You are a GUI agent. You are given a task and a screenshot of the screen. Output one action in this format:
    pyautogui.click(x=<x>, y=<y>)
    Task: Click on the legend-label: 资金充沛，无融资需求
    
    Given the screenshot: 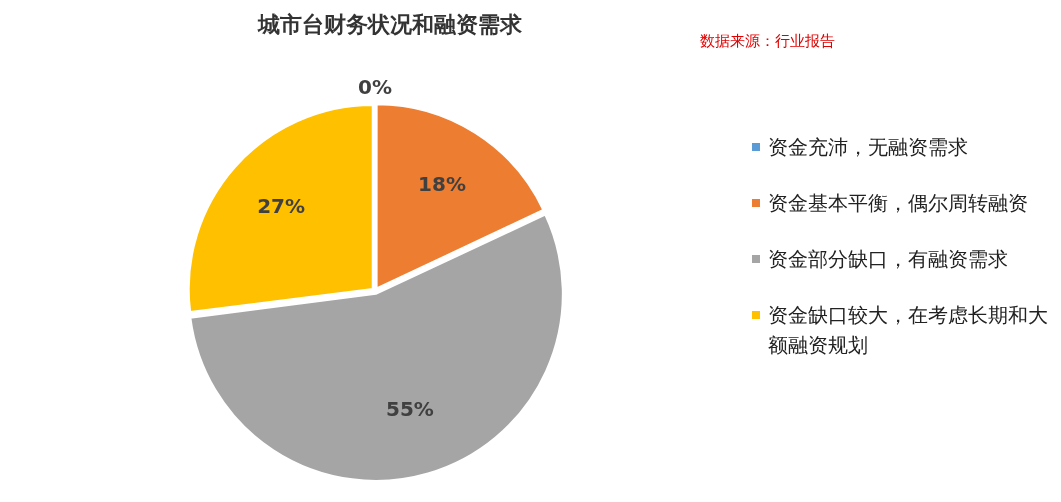 What is the action you would take?
    pyautogui.click(x=868, y=147)
    